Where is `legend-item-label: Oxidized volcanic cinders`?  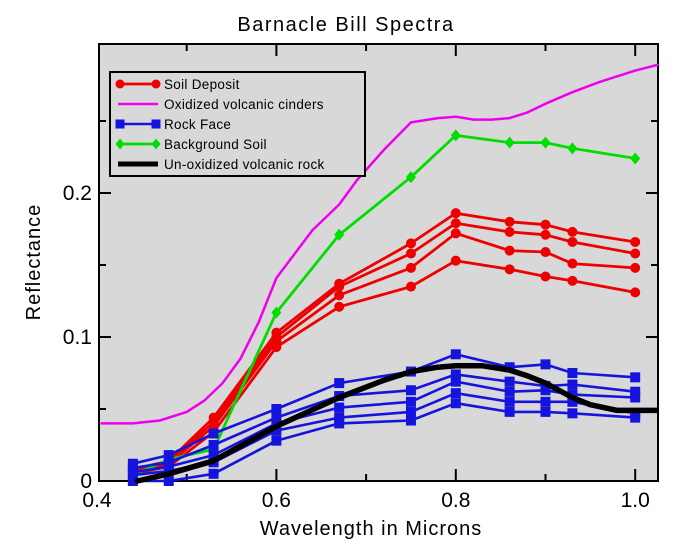 legend-item-label: Oxidized volcanic cinders is located at coordinates (244, 104).